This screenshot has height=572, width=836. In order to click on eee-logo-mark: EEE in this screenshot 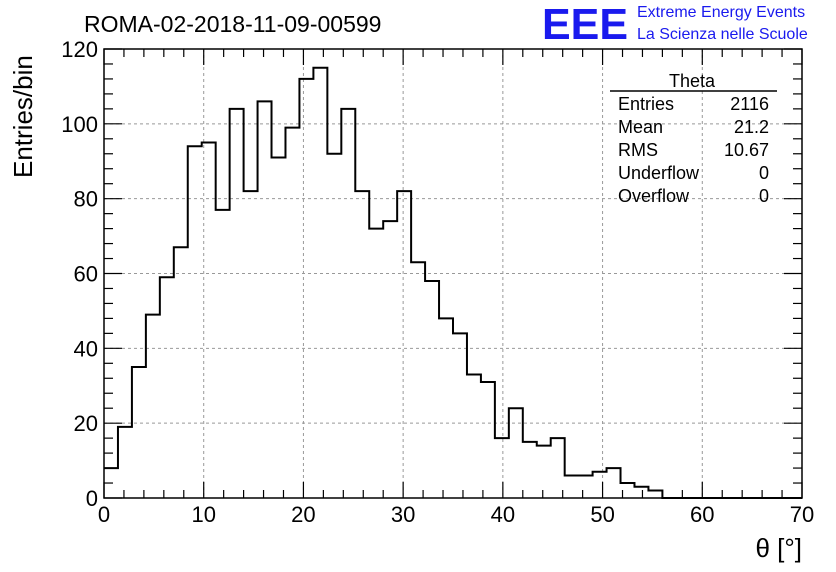, I will do `click(585, 24)`.